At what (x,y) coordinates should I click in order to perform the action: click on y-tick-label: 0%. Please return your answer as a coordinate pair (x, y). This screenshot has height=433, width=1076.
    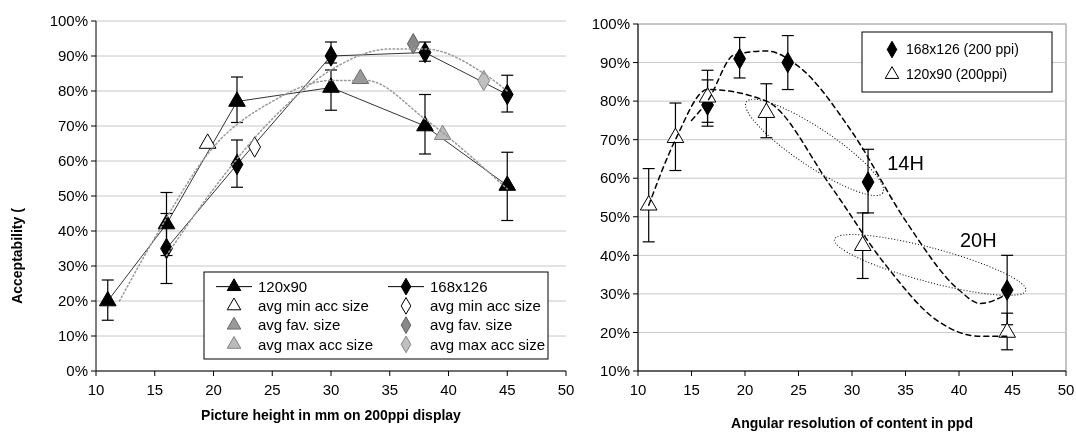
    Looking at the image, I should click on (77, 371).